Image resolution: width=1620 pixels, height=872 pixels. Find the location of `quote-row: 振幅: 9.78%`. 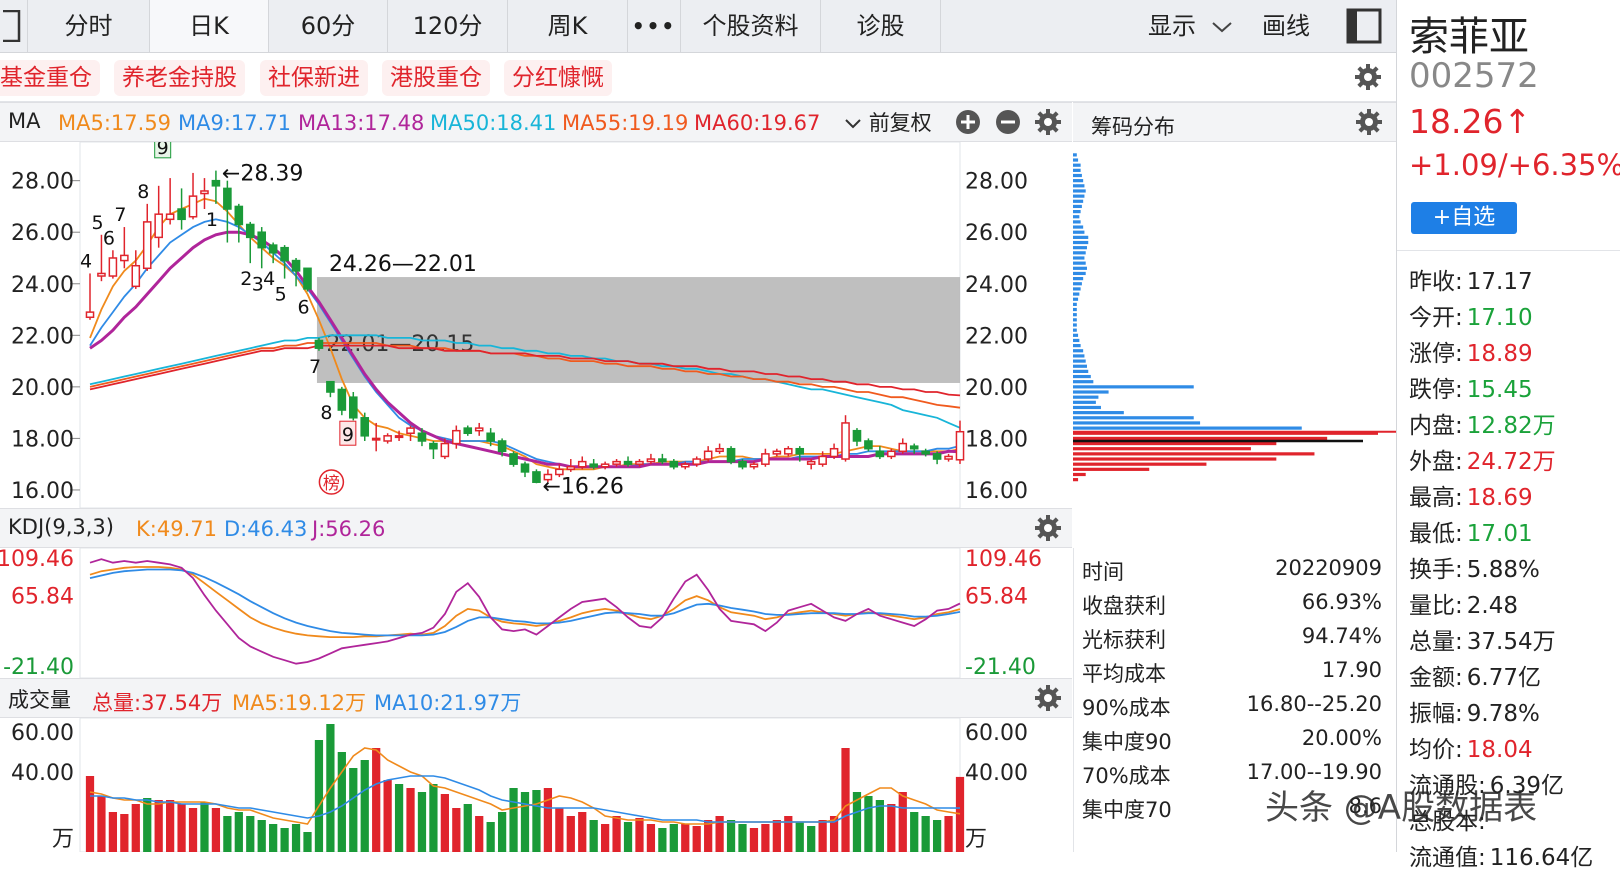

quote-row: 振幅: 9.78% is located at coordinates (1474, 711).